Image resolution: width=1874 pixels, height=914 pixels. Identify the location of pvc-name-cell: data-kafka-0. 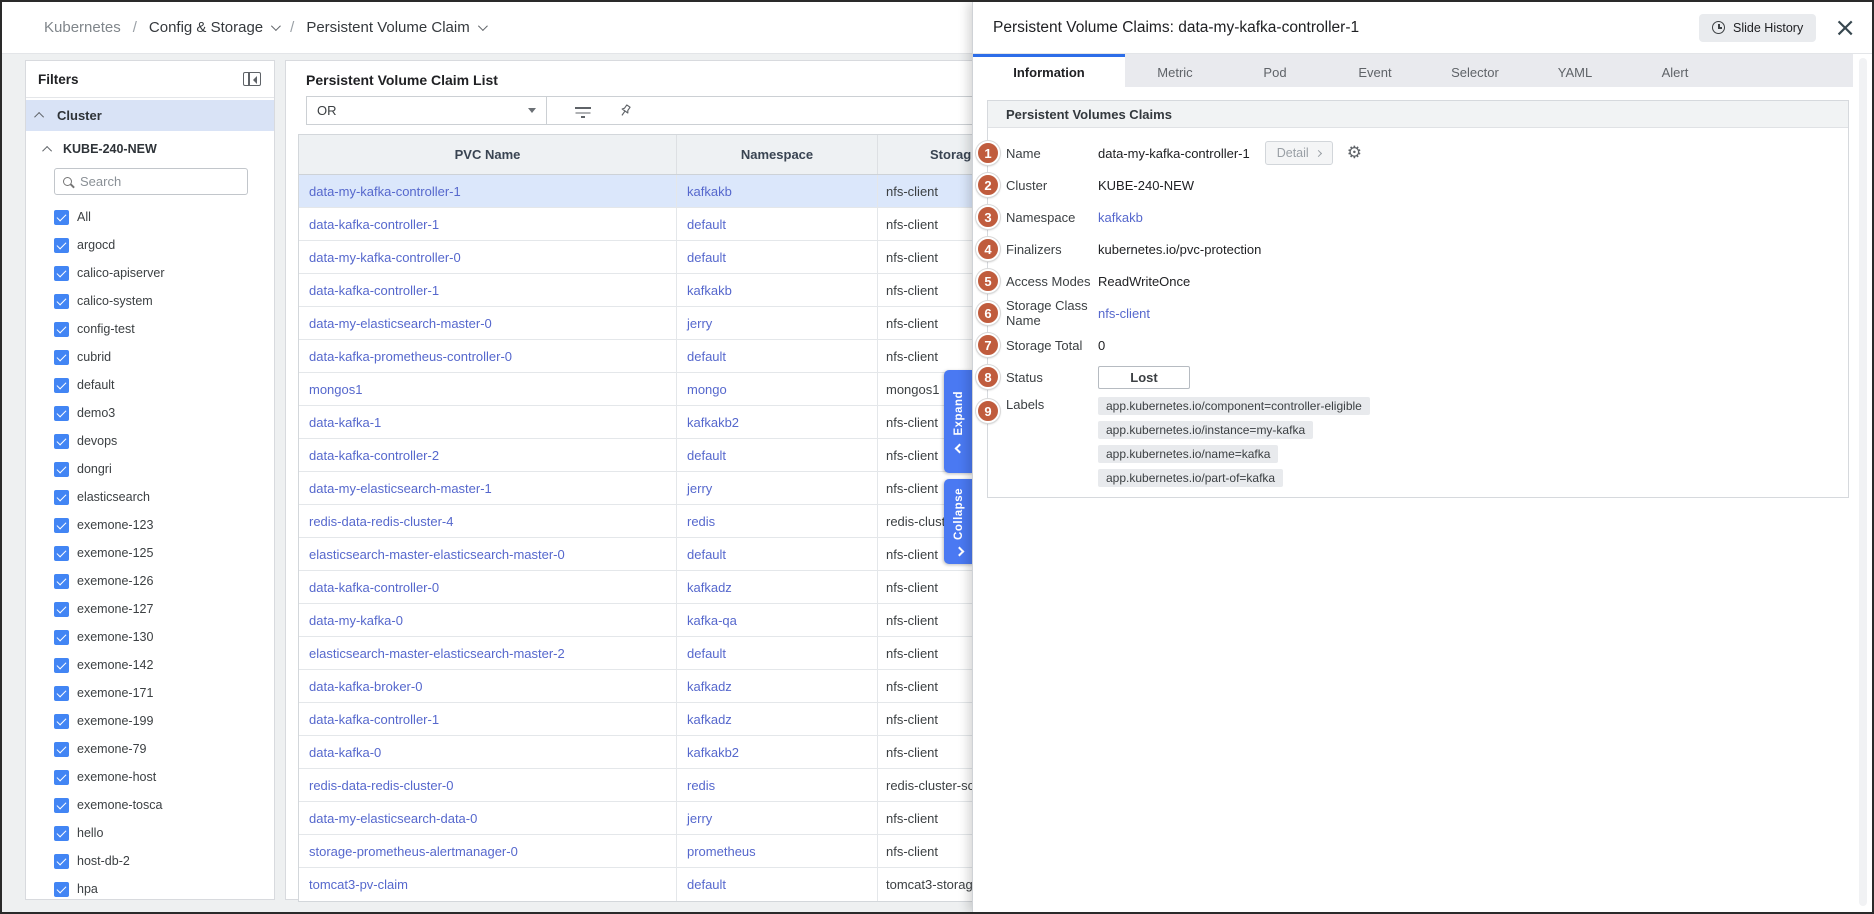
(488, 752).